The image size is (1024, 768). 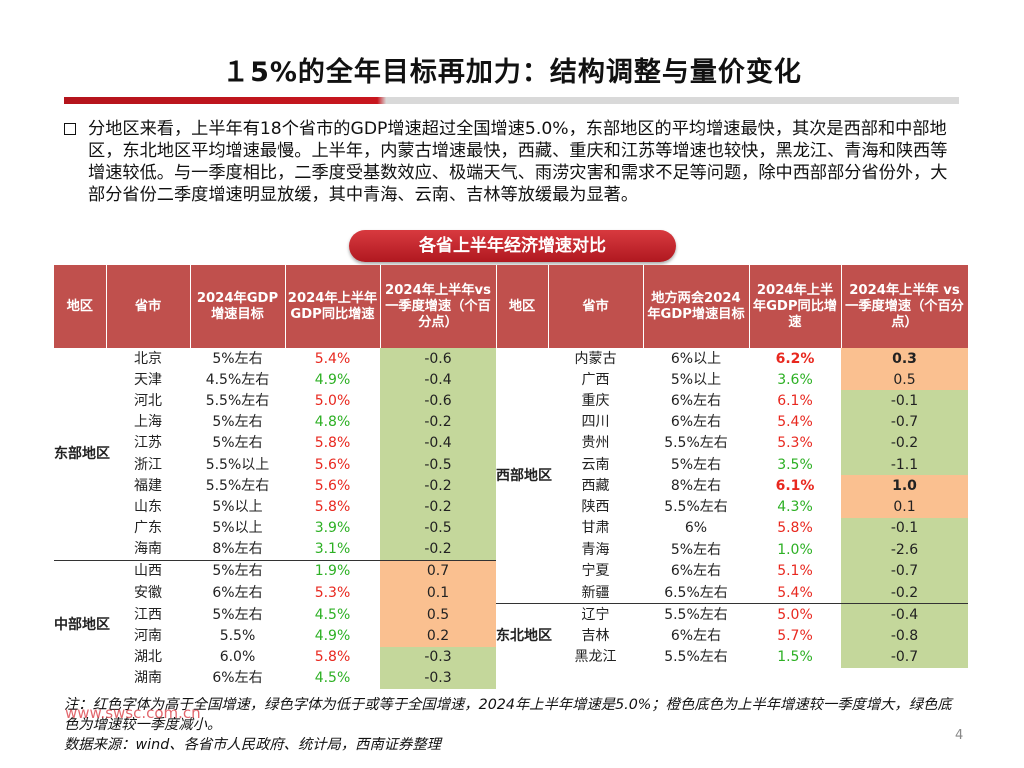 What do you see at coordinates (795, 636) in the screenshot?
I see `growth-cell: 5.7%` at bounding box center [795, 636].